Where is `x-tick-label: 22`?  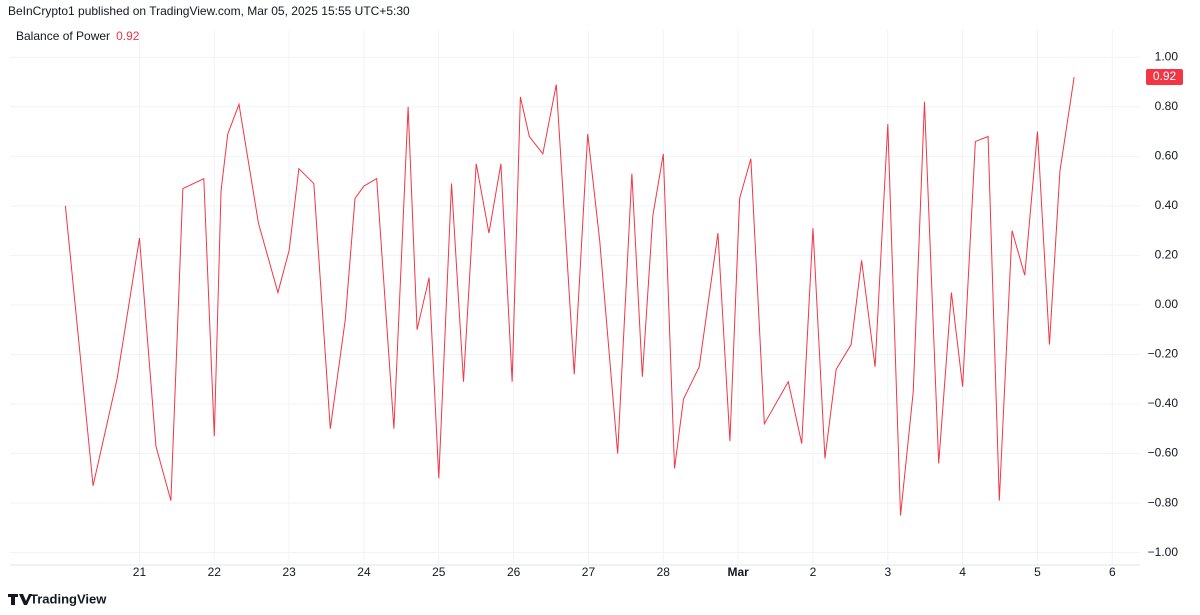 x-tick-label: 22 is located at coordinates (215, 572).